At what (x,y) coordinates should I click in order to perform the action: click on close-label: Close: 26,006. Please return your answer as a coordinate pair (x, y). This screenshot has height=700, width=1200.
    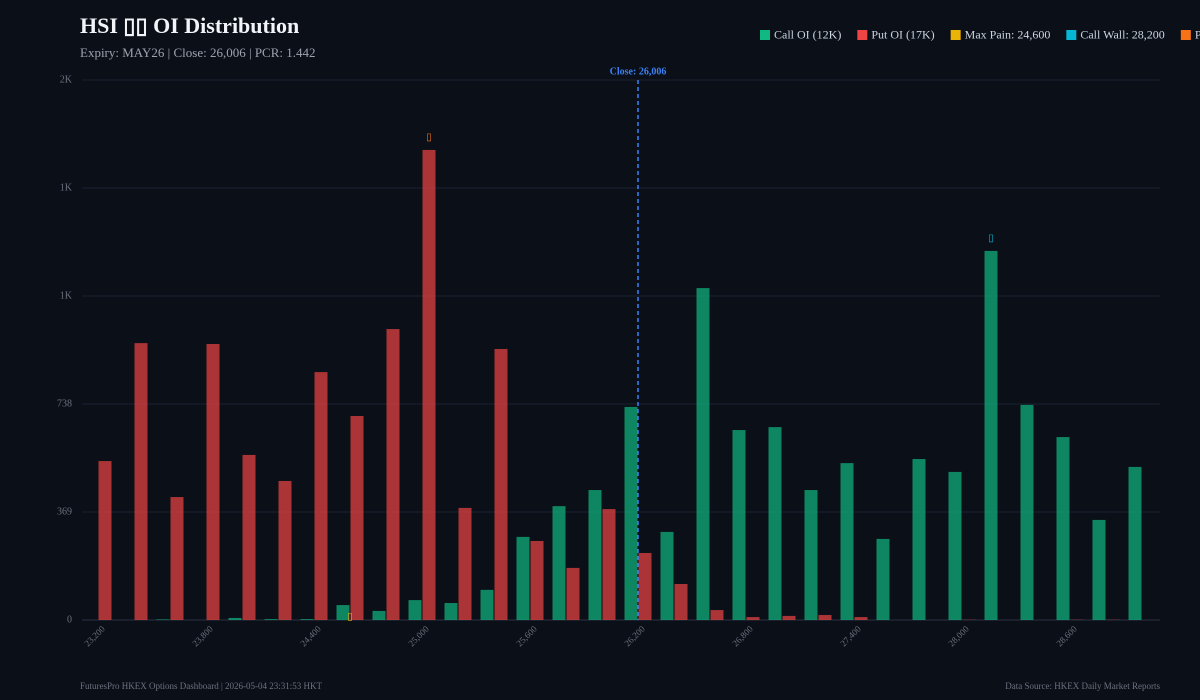
    Looking at the image, I should click on (638, 71).